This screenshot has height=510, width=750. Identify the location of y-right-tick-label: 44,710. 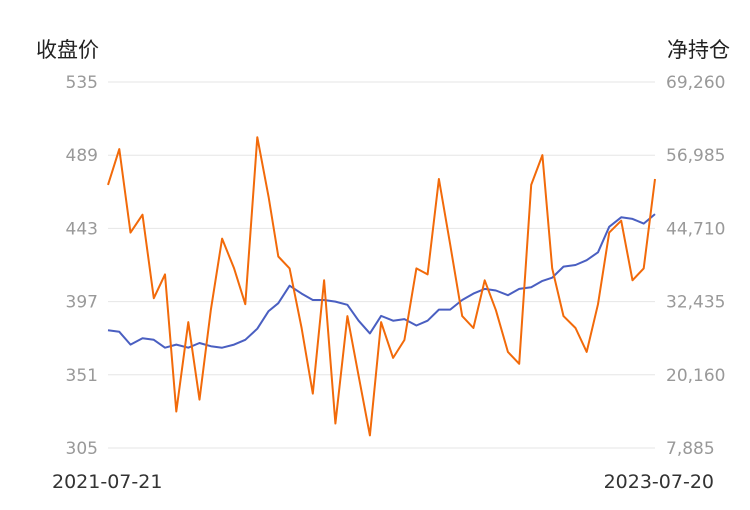
(695, 229).